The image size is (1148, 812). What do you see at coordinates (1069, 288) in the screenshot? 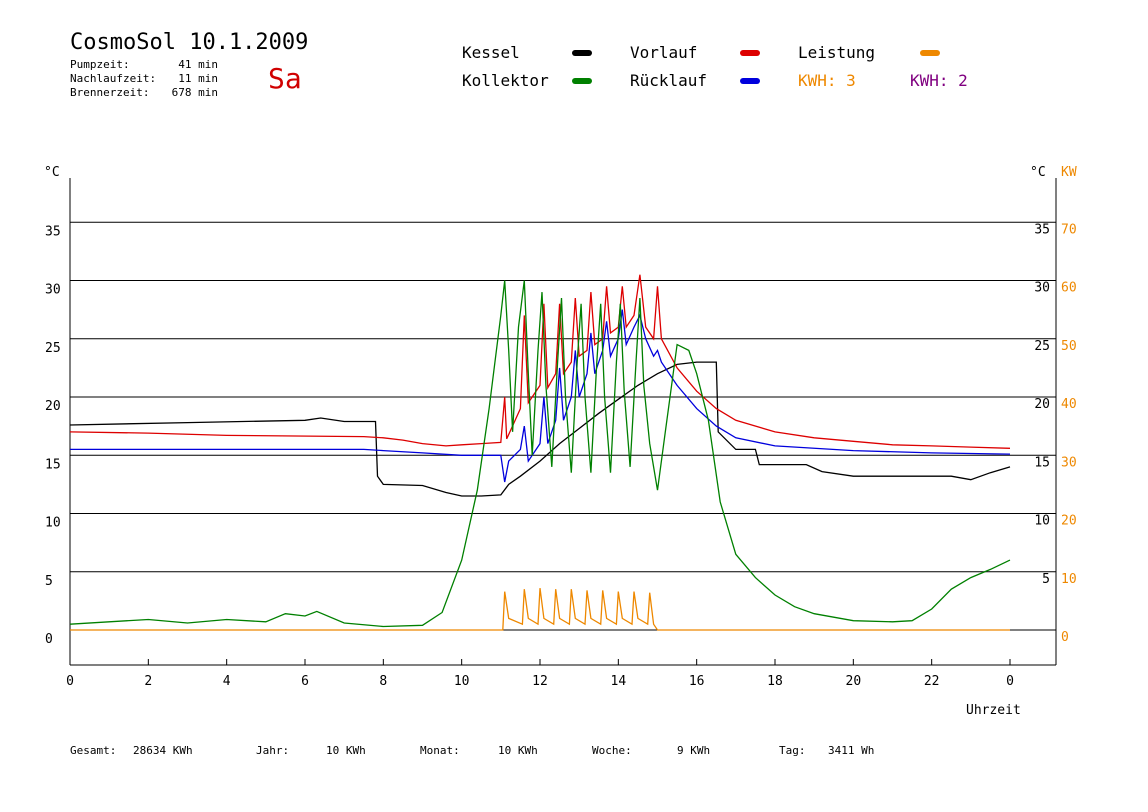
I see `y-right-power-tick-label: 60` at bounding box center [1069, 288].